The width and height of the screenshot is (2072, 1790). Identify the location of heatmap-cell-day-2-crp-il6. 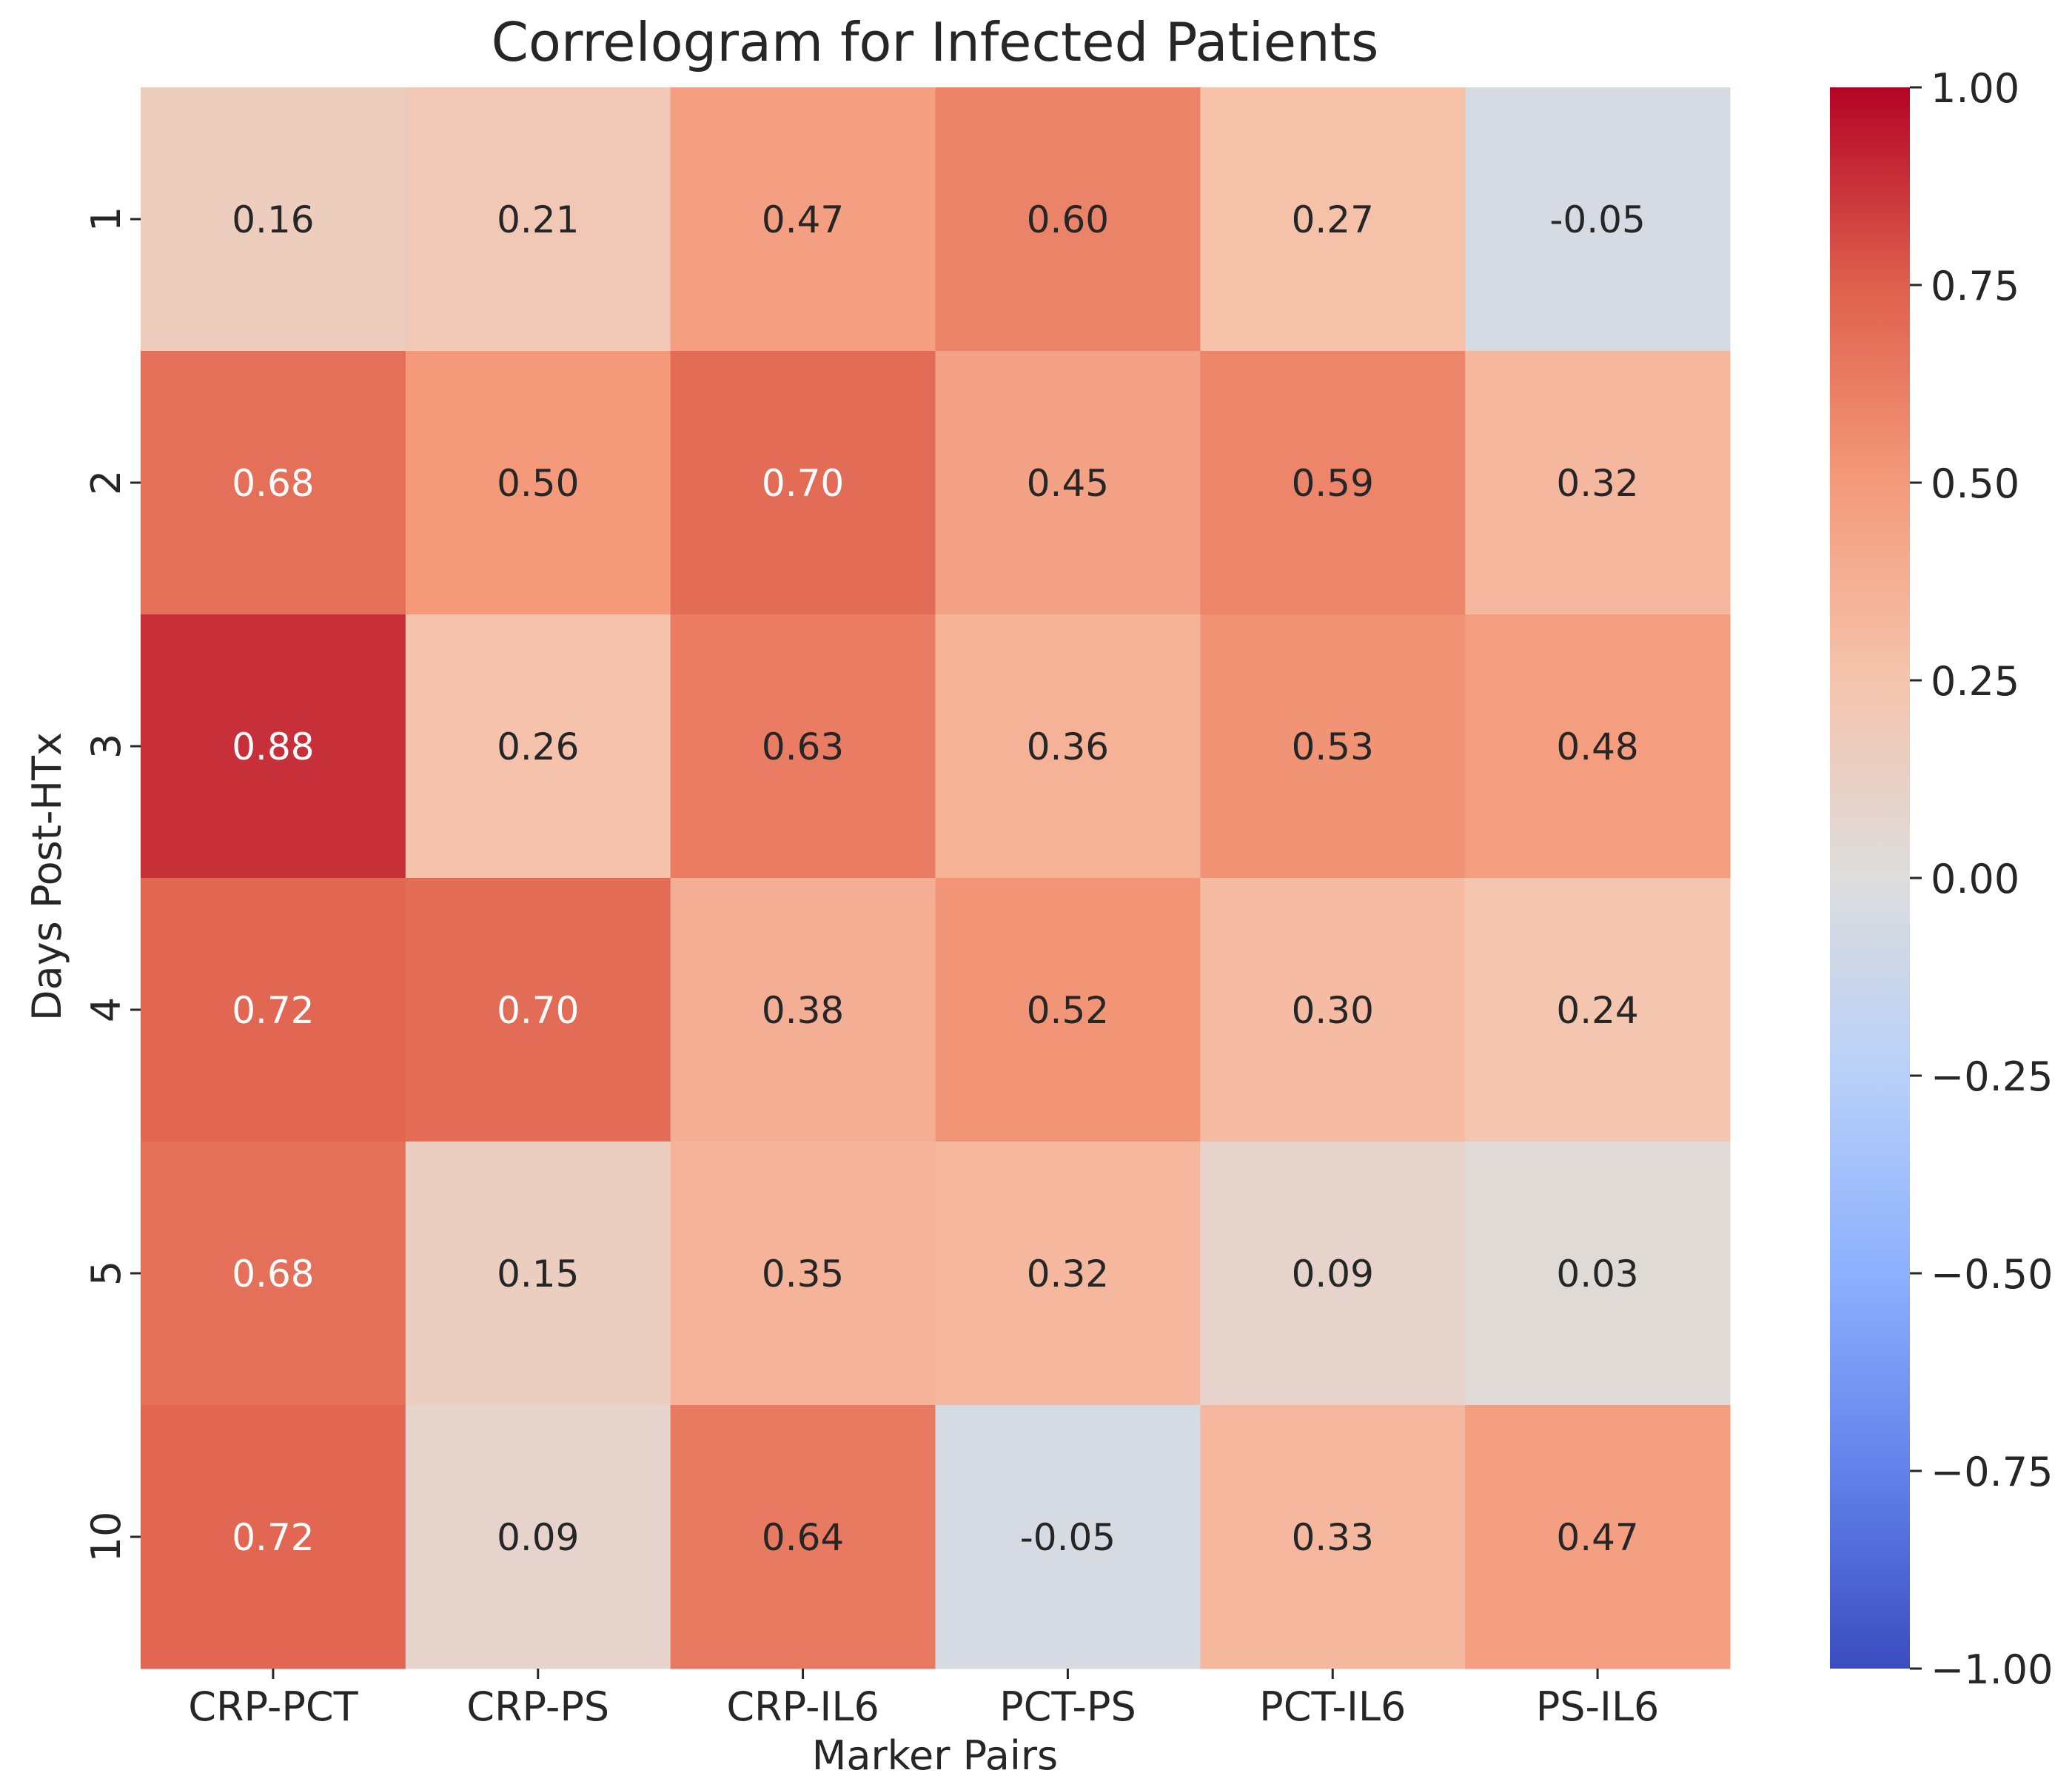
(803, 483).